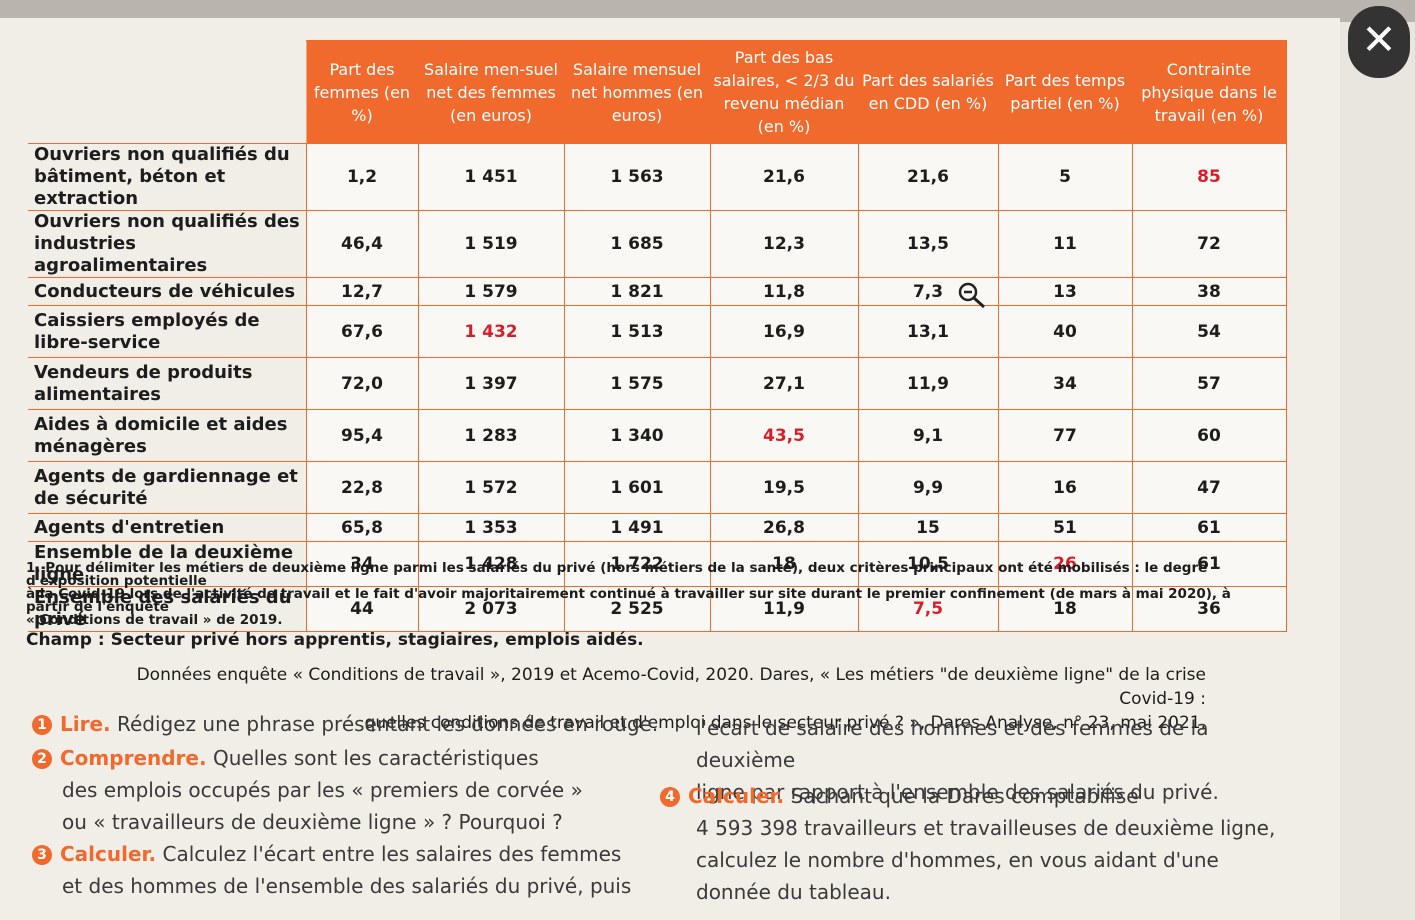  Describe the element at coordinates (1209, 244) in the screenshot. I see `table-cell: 72` at that location.